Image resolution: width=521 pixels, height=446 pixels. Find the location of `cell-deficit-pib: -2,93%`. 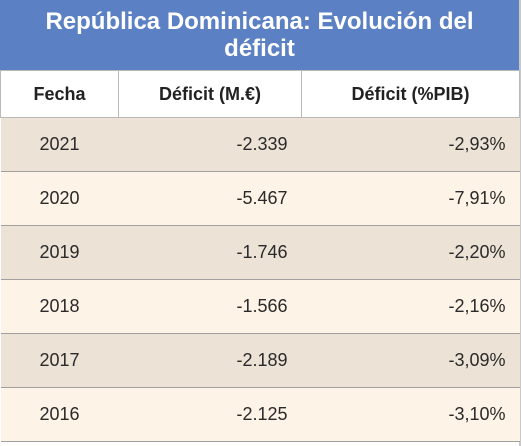

cell-deficit-pib: -2,93% is located at coordinates (410, 144).